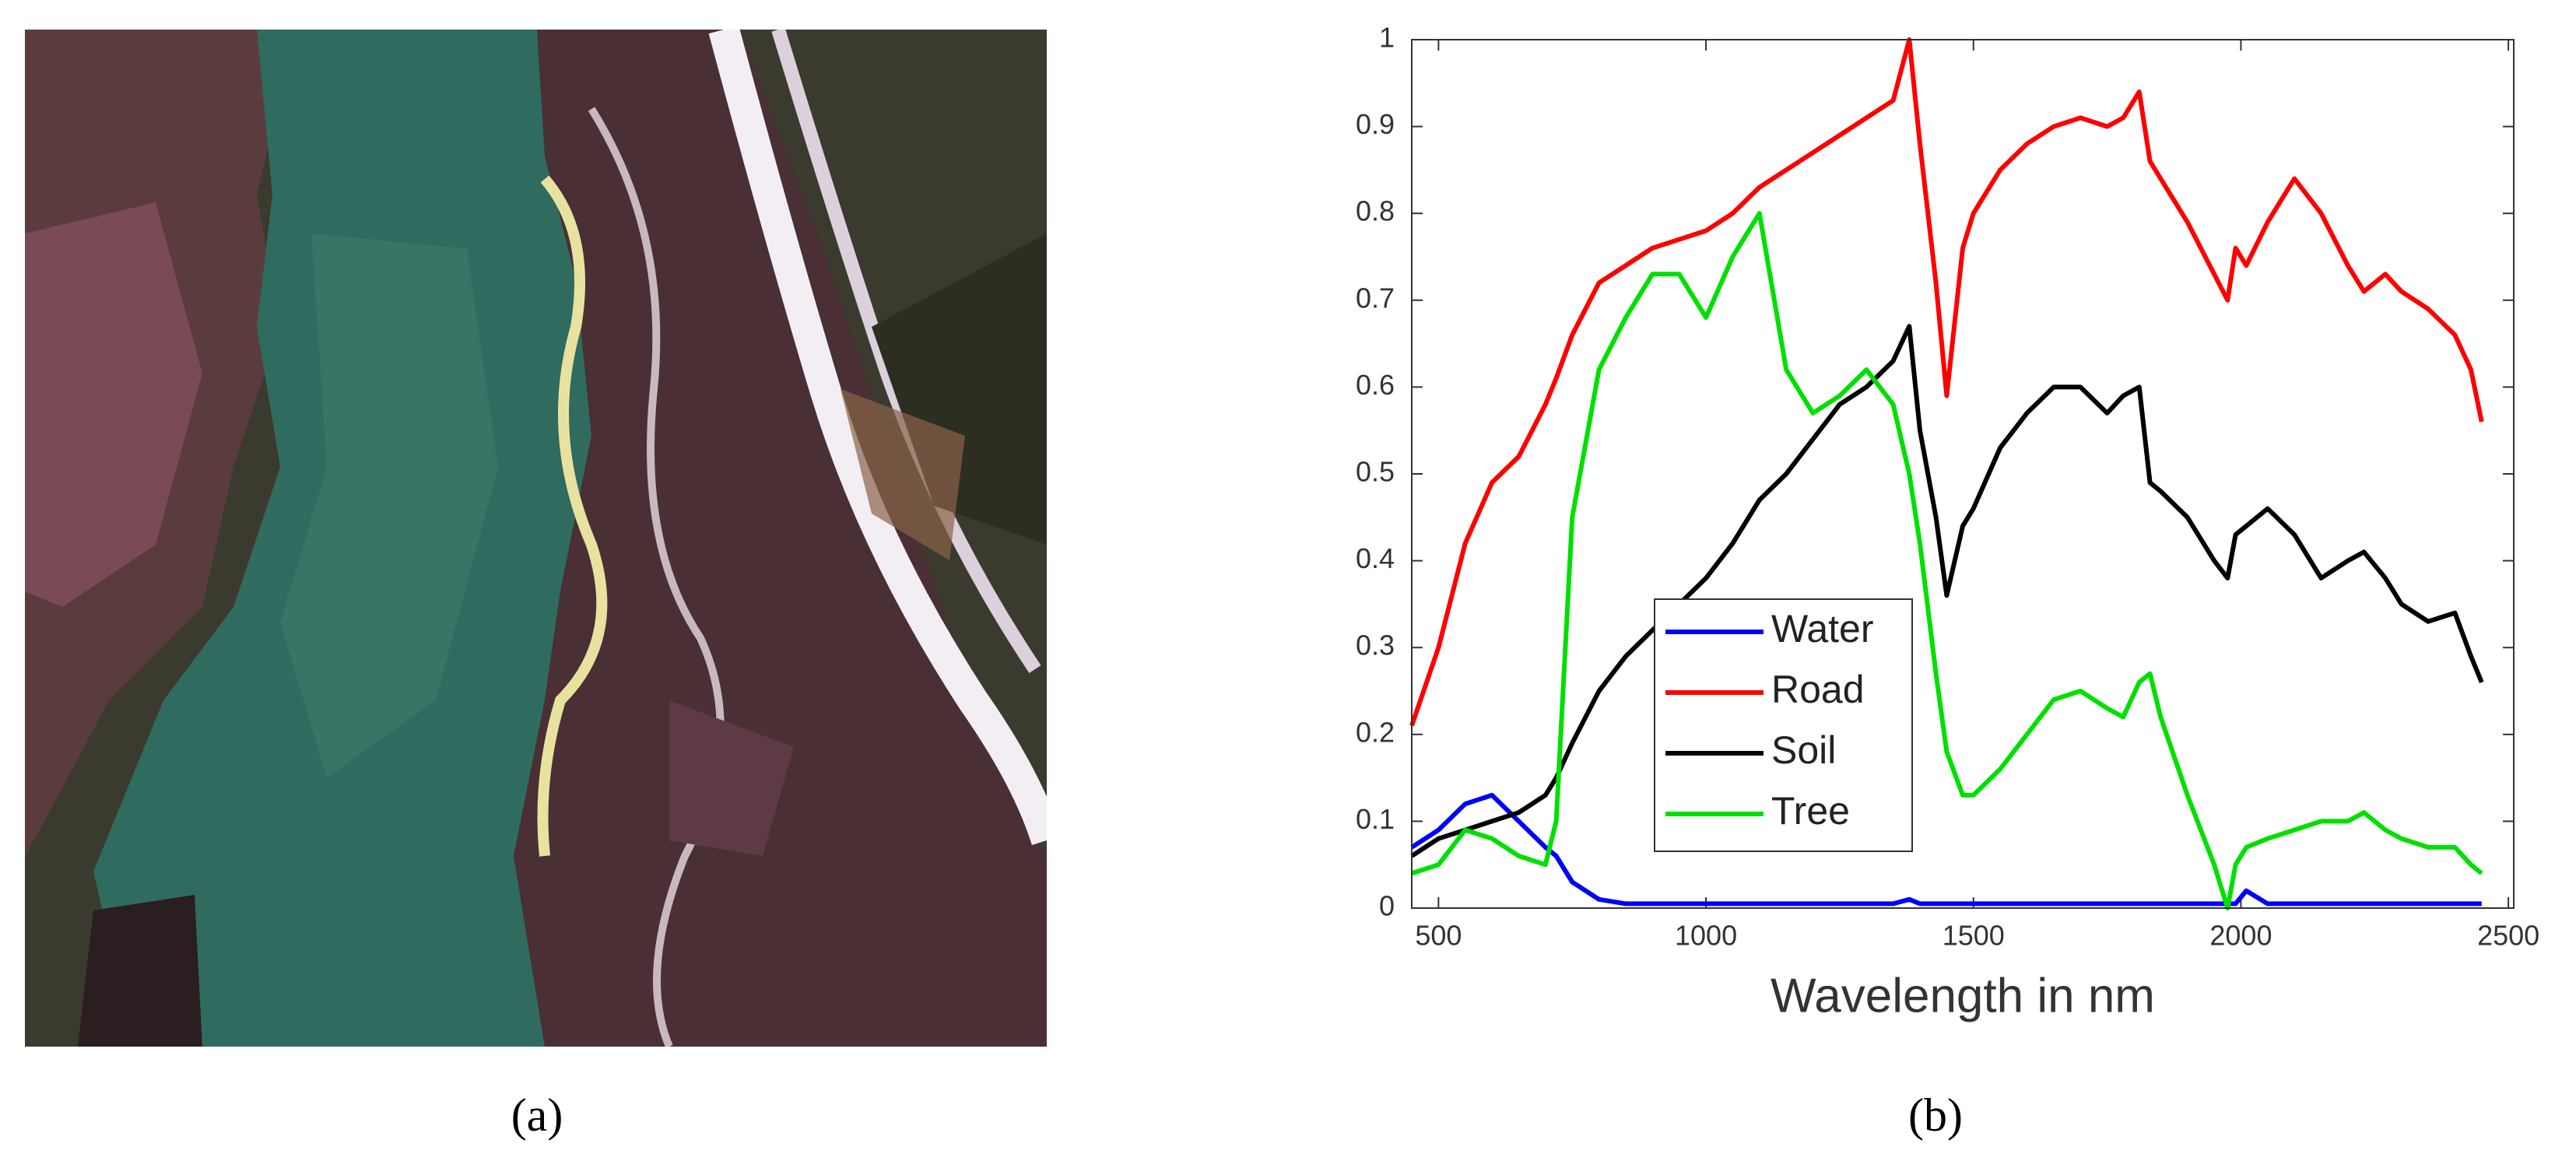  I want to click on y-tick-label: 0.1, so click(1376, 819).